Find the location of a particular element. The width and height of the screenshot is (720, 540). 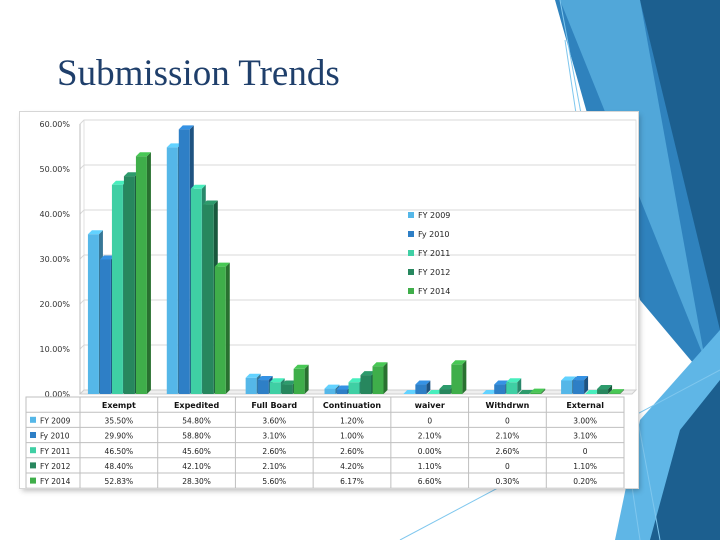

table-cell-value: 3.10% is located at coordinates (585, 436).